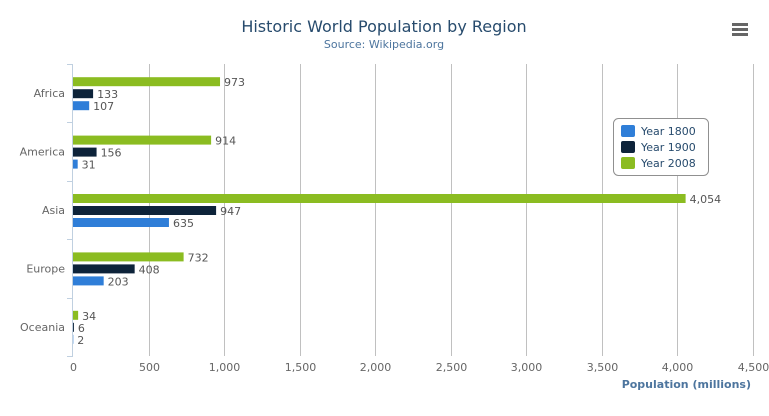  Describe the element at coordinates (668, 131) in the screenshot. I see `legend-label: Year 1800` at that location.